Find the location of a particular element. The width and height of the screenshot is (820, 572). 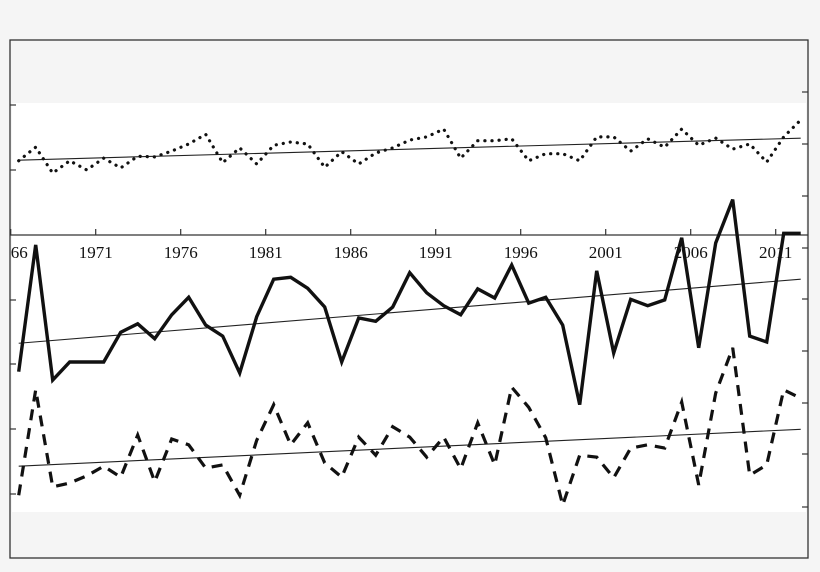

x-tick-label: 1971 is located at coordinates (96, 252).